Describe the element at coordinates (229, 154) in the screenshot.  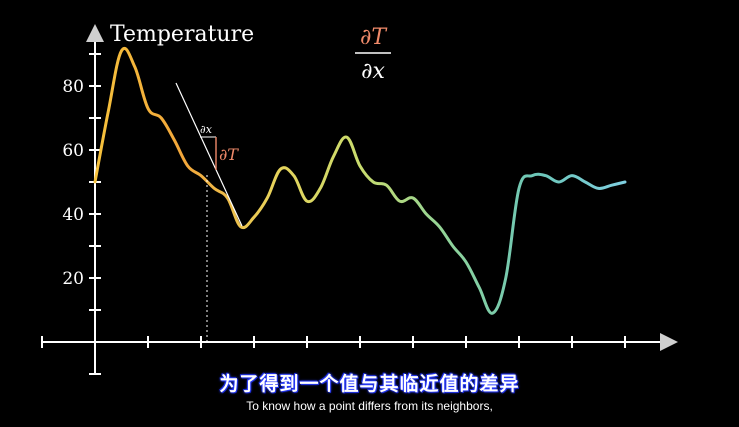
I see `dT-label: ∂T` at that location.